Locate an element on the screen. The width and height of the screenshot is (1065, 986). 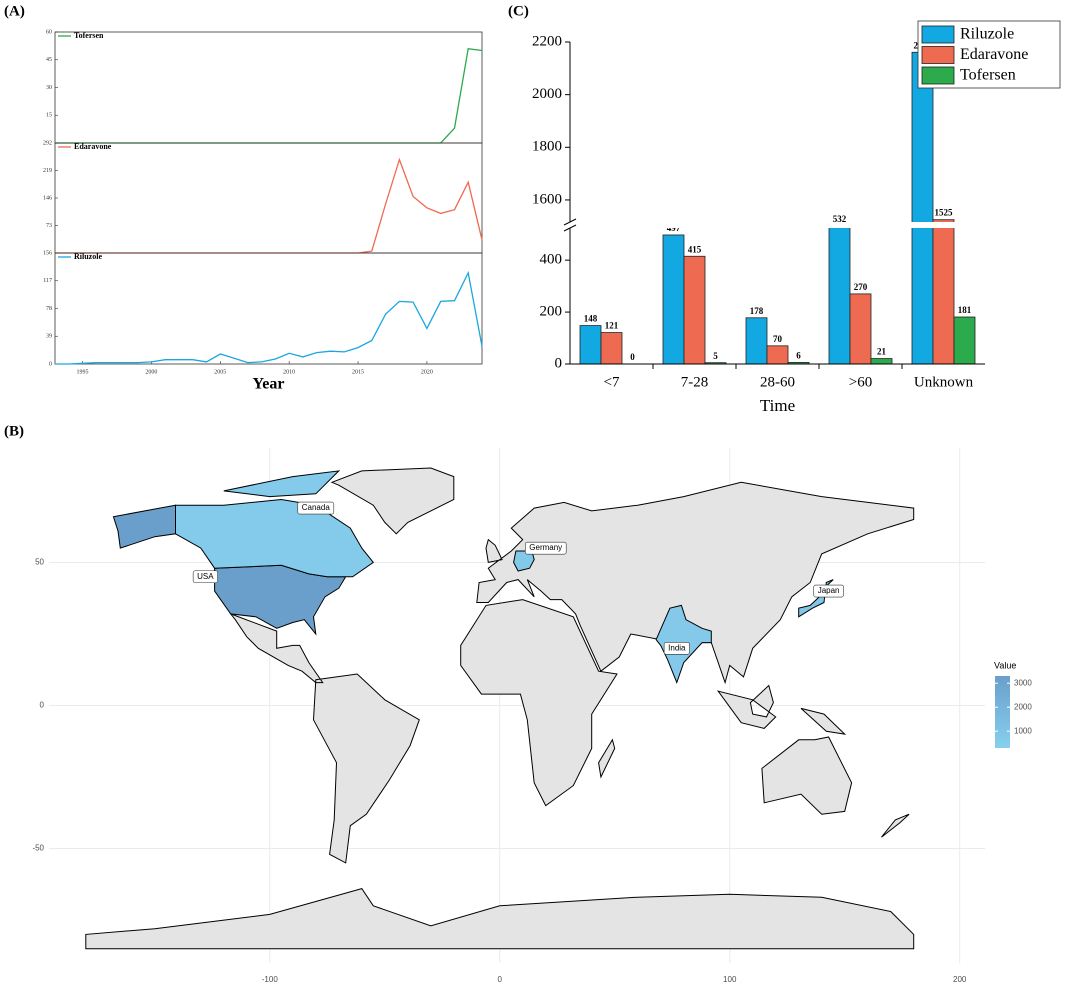
x-tick-label: 1995 is located at coordinates (83, 372).